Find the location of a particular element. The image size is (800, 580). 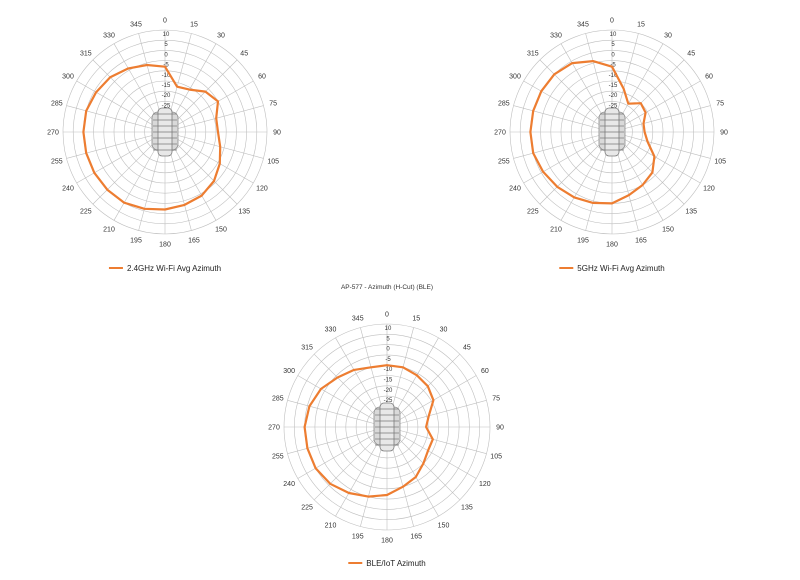

angle-label: 210 is located at coordinates (331, 525).